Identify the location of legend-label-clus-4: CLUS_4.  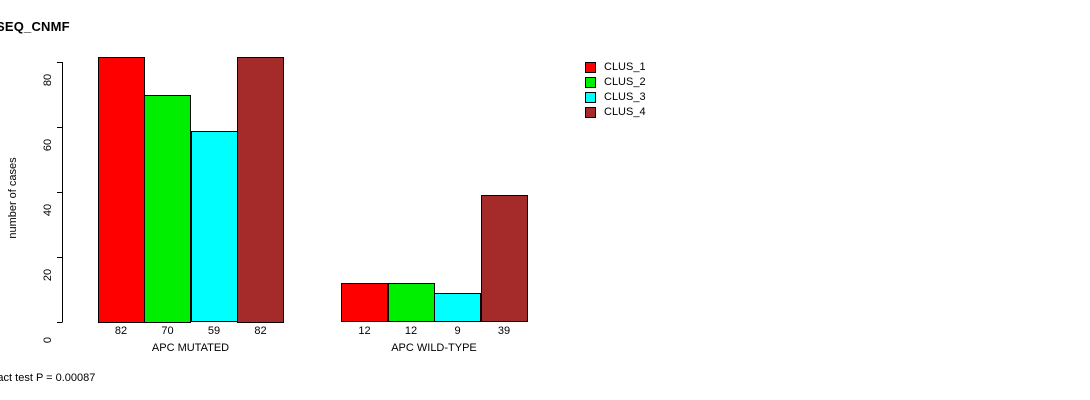
(625, 112).